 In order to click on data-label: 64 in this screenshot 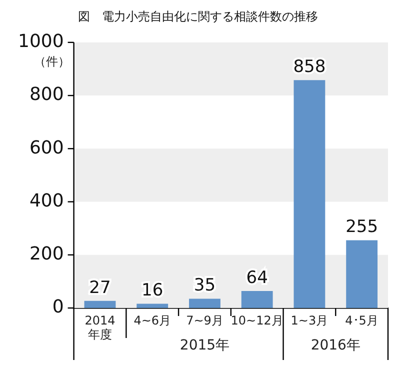, I will do `click(257, 278)`.